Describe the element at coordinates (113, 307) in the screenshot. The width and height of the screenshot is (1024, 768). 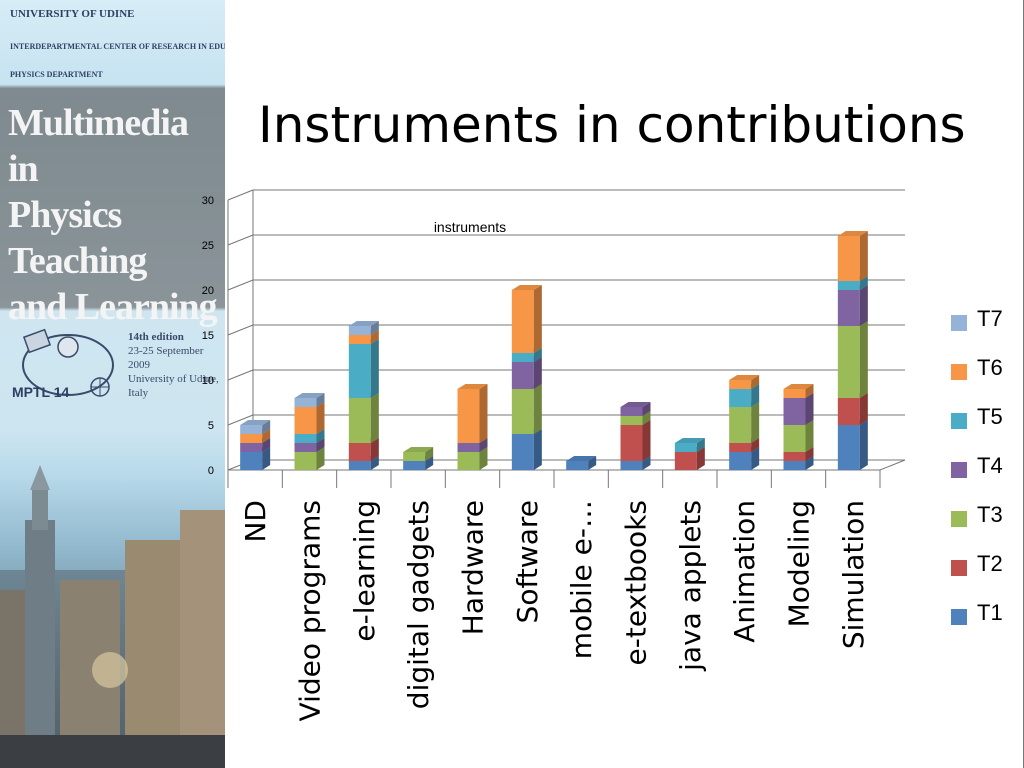
I see `conference-title-line: and Learning` at that location.